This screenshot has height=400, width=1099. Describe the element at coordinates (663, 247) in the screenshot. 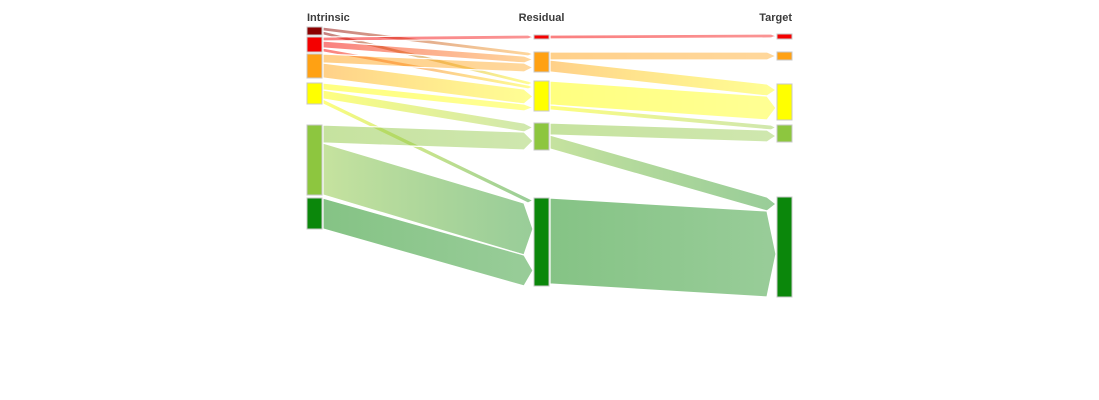

I see `sankey-link-res-B--tgt-B` at that location.